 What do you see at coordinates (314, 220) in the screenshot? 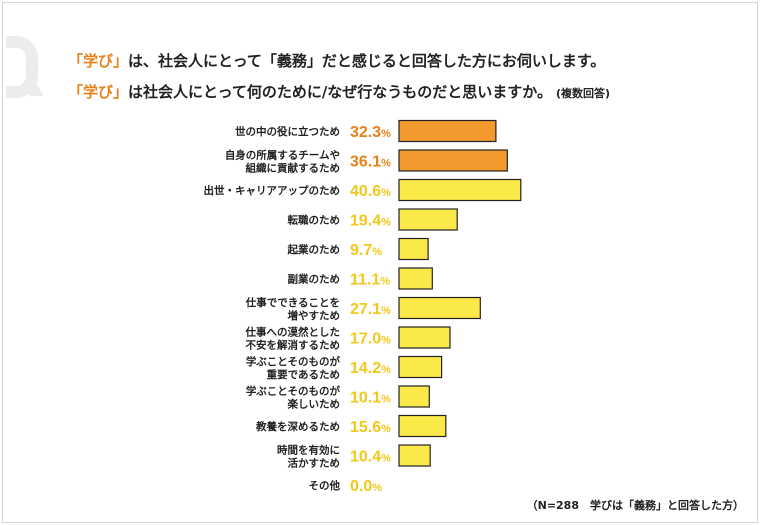
I see `category-label: 転職のため` at bounding box center [314, 220].